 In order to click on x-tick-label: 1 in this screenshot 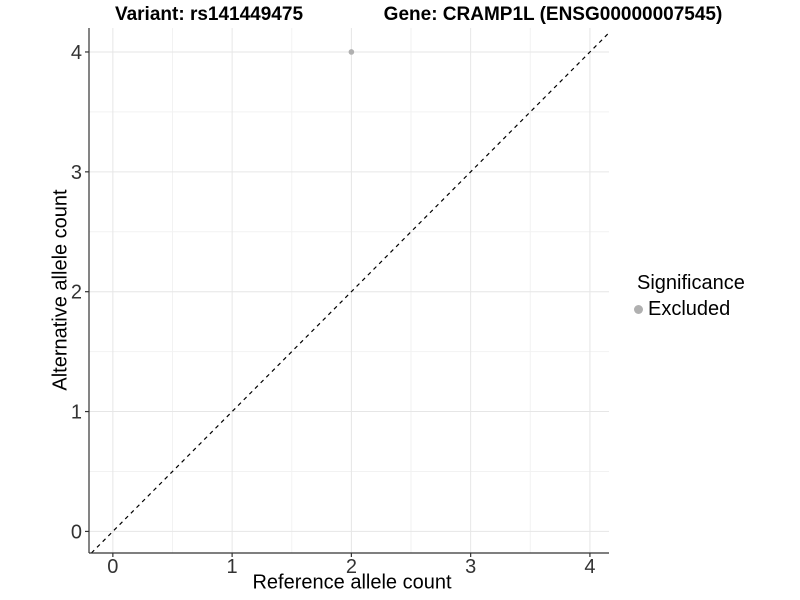, I will do `click(232, 567)`.